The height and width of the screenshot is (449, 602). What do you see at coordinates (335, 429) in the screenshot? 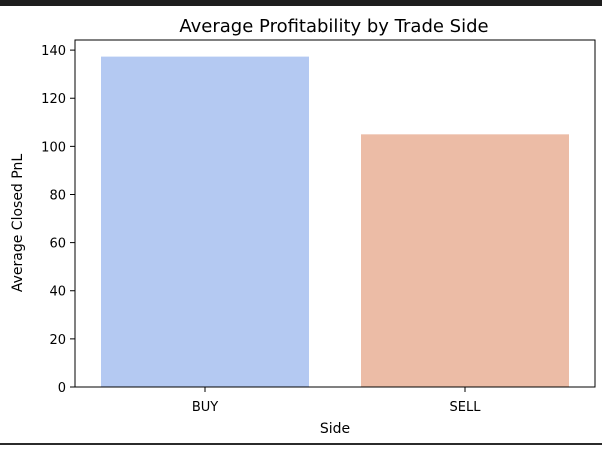
I see `x-axis-label: Side` at bounding box center [335, 429].